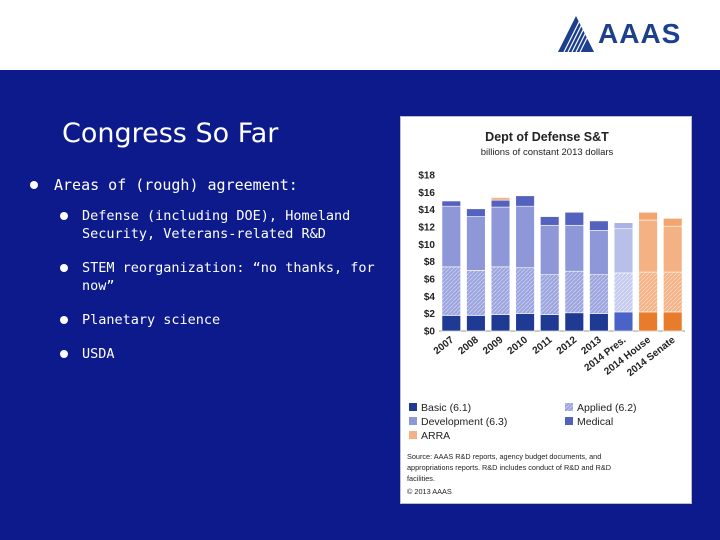 This screenshot has height=540, width=720. What do you see at coordinates (446, 408) in the screenshot?
I see `legend-label: Basic (6.1)` at bounding box center [446, 408].